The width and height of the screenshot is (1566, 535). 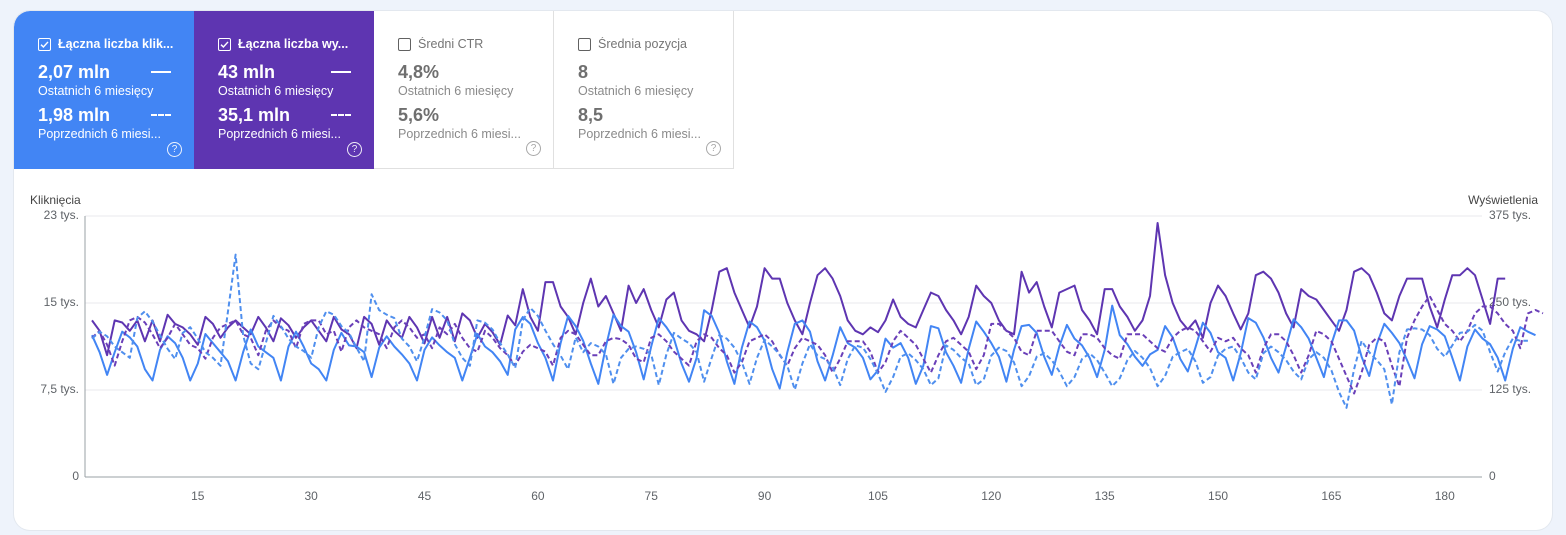 What do you see at coordinates (991, 496) in the screenshot?
I see `x-tick: 120` at bounding box center [991, 496].